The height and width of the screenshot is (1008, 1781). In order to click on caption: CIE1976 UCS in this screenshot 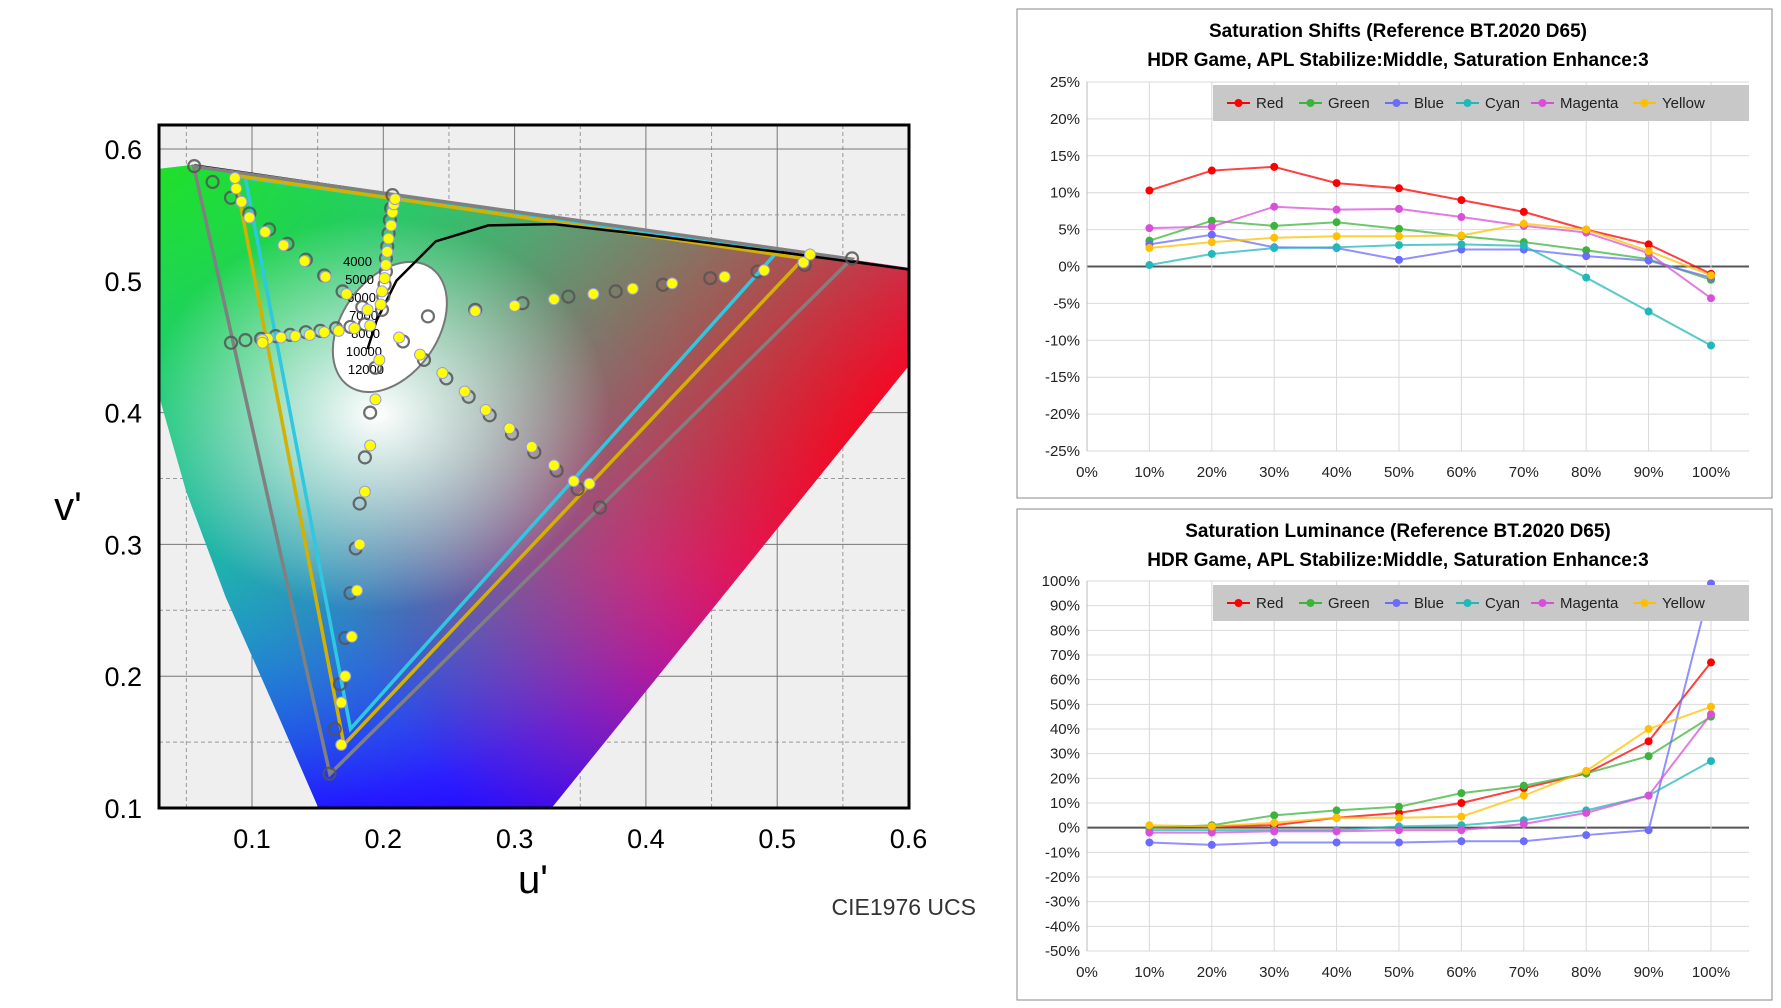, I will do `click(904, 907)`.